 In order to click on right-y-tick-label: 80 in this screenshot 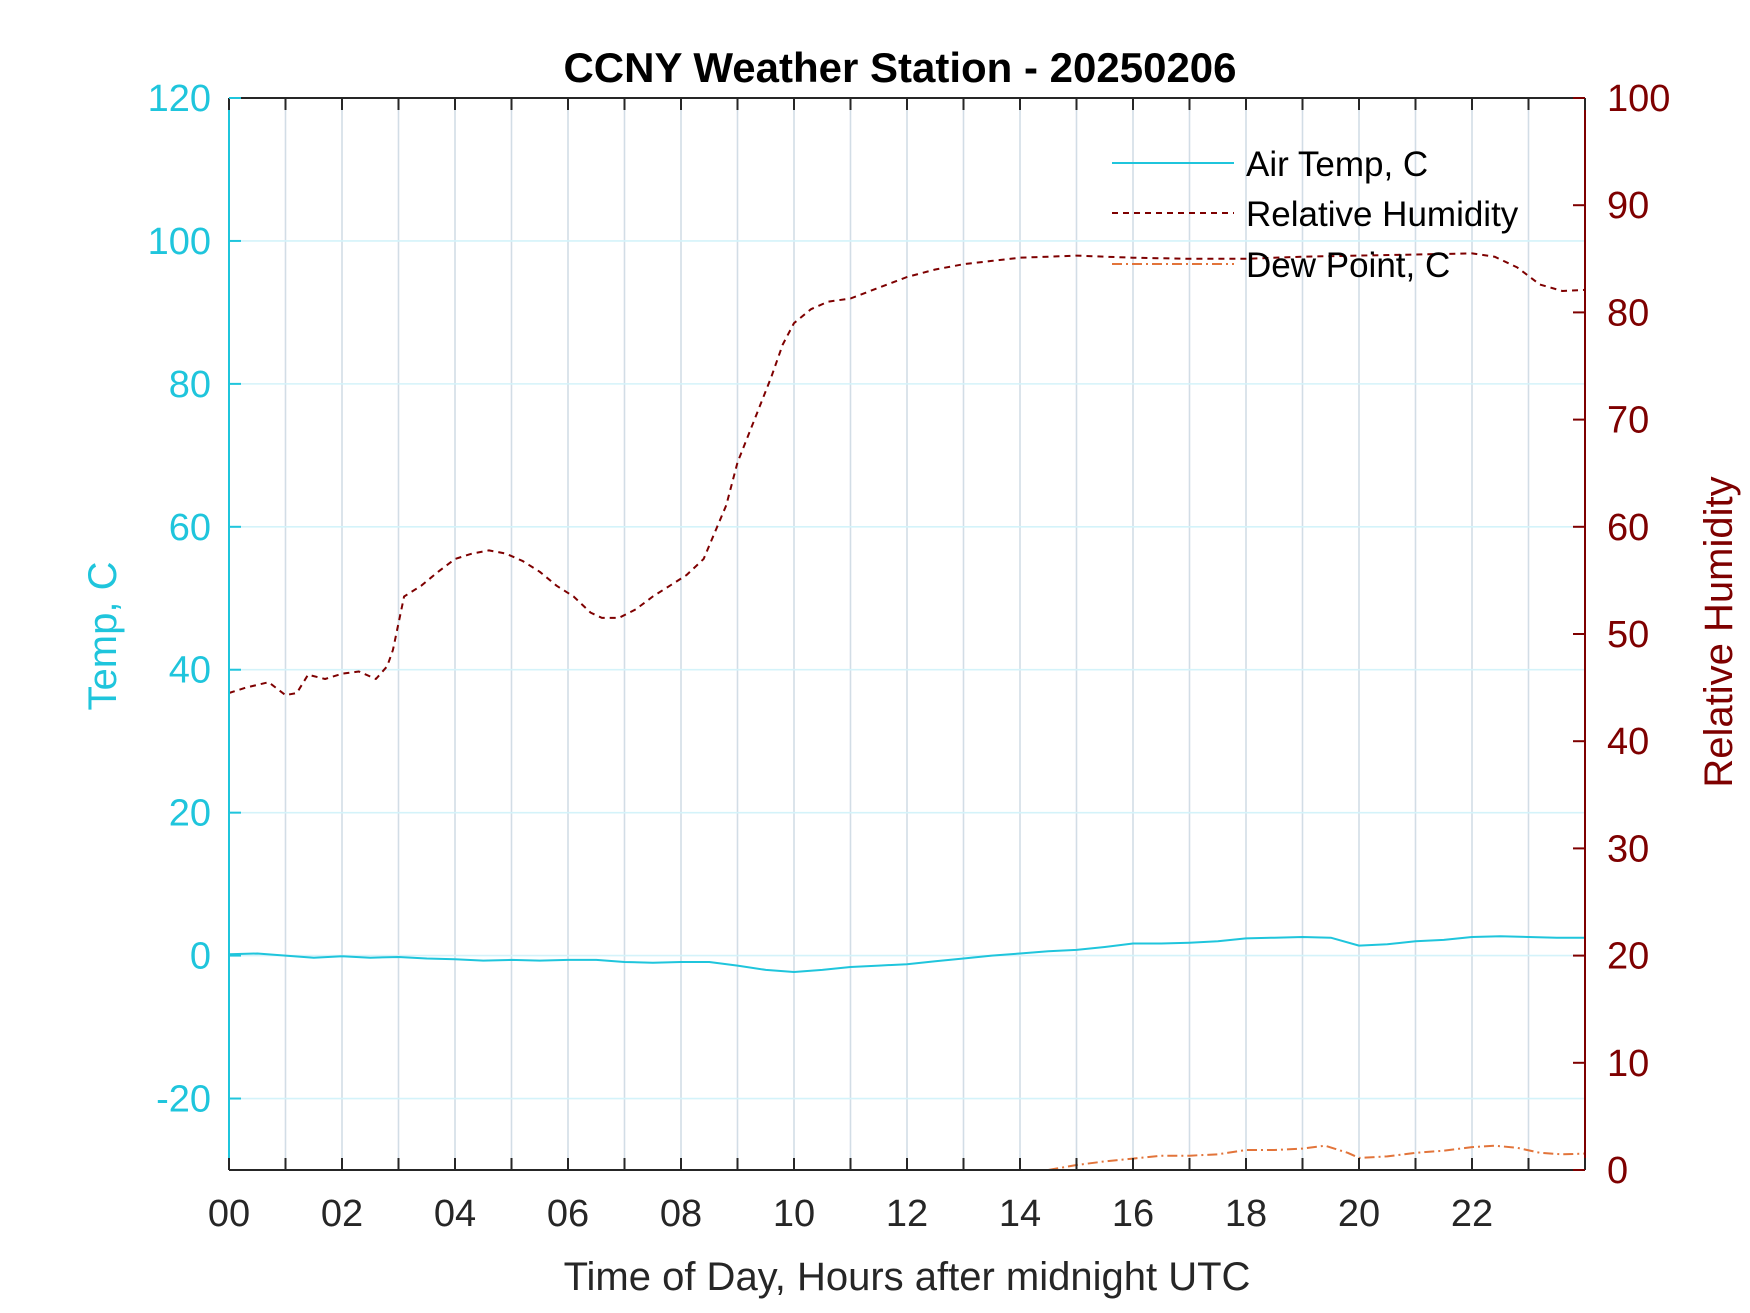, I will do `click(1628, 313)`.